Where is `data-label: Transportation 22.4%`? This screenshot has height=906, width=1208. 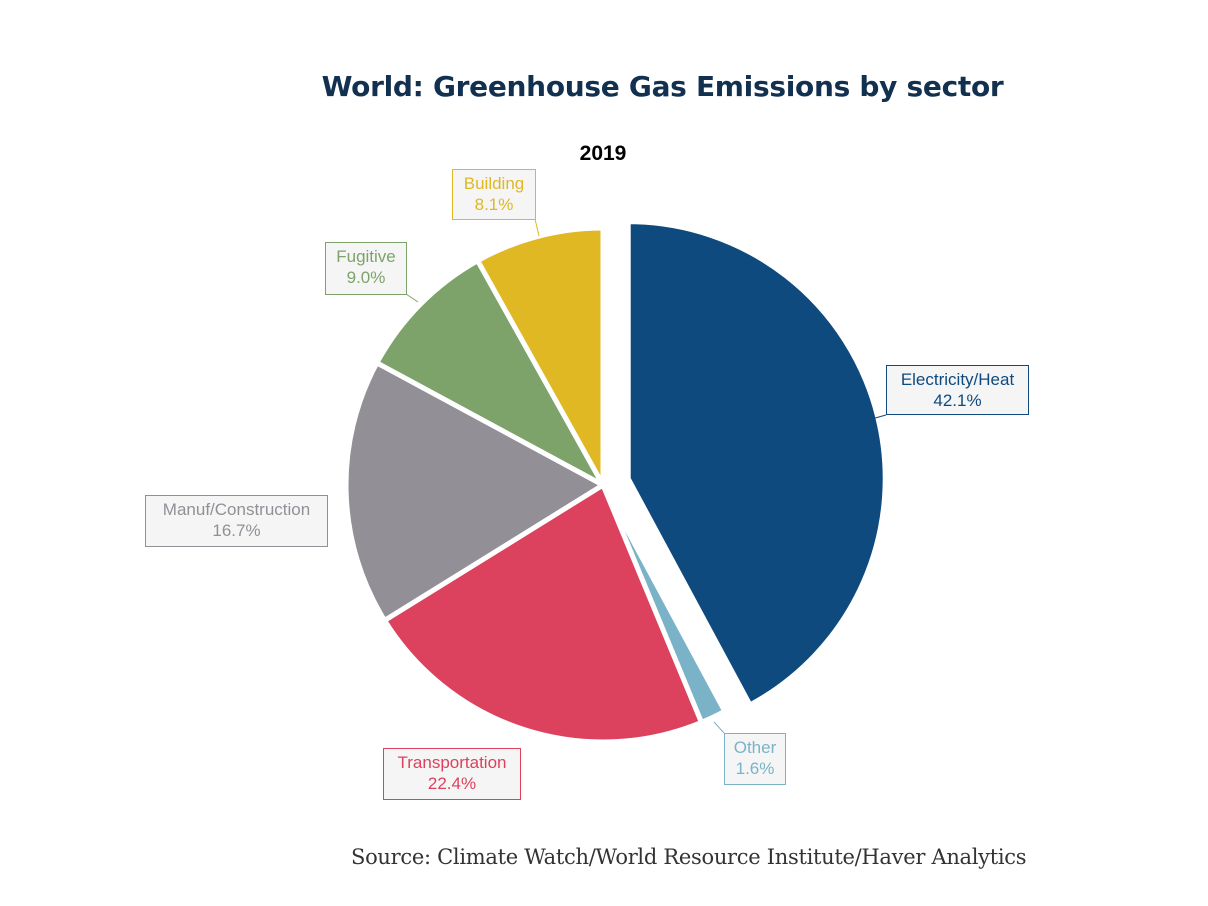 data-label: Transportation 22.4% is located at coordinates (452, 774).